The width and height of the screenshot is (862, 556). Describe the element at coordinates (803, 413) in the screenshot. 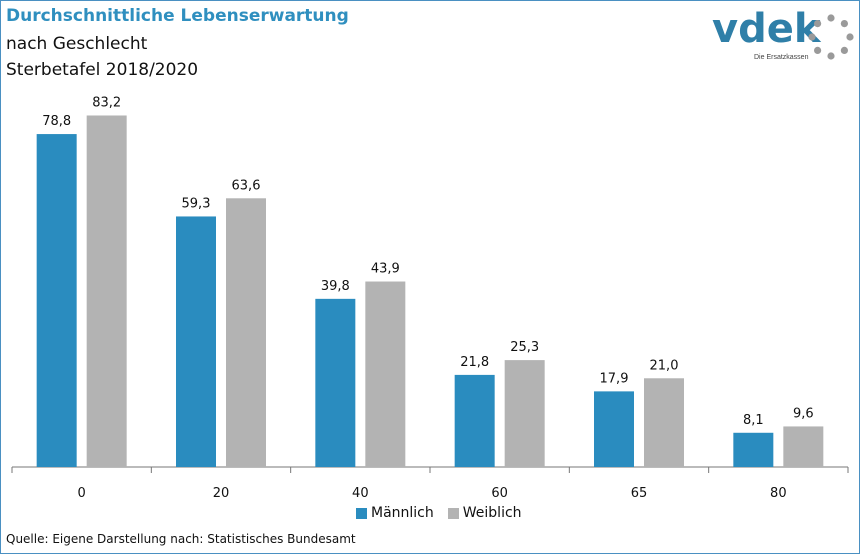

I see `data-label-female: 9,6` at that location.